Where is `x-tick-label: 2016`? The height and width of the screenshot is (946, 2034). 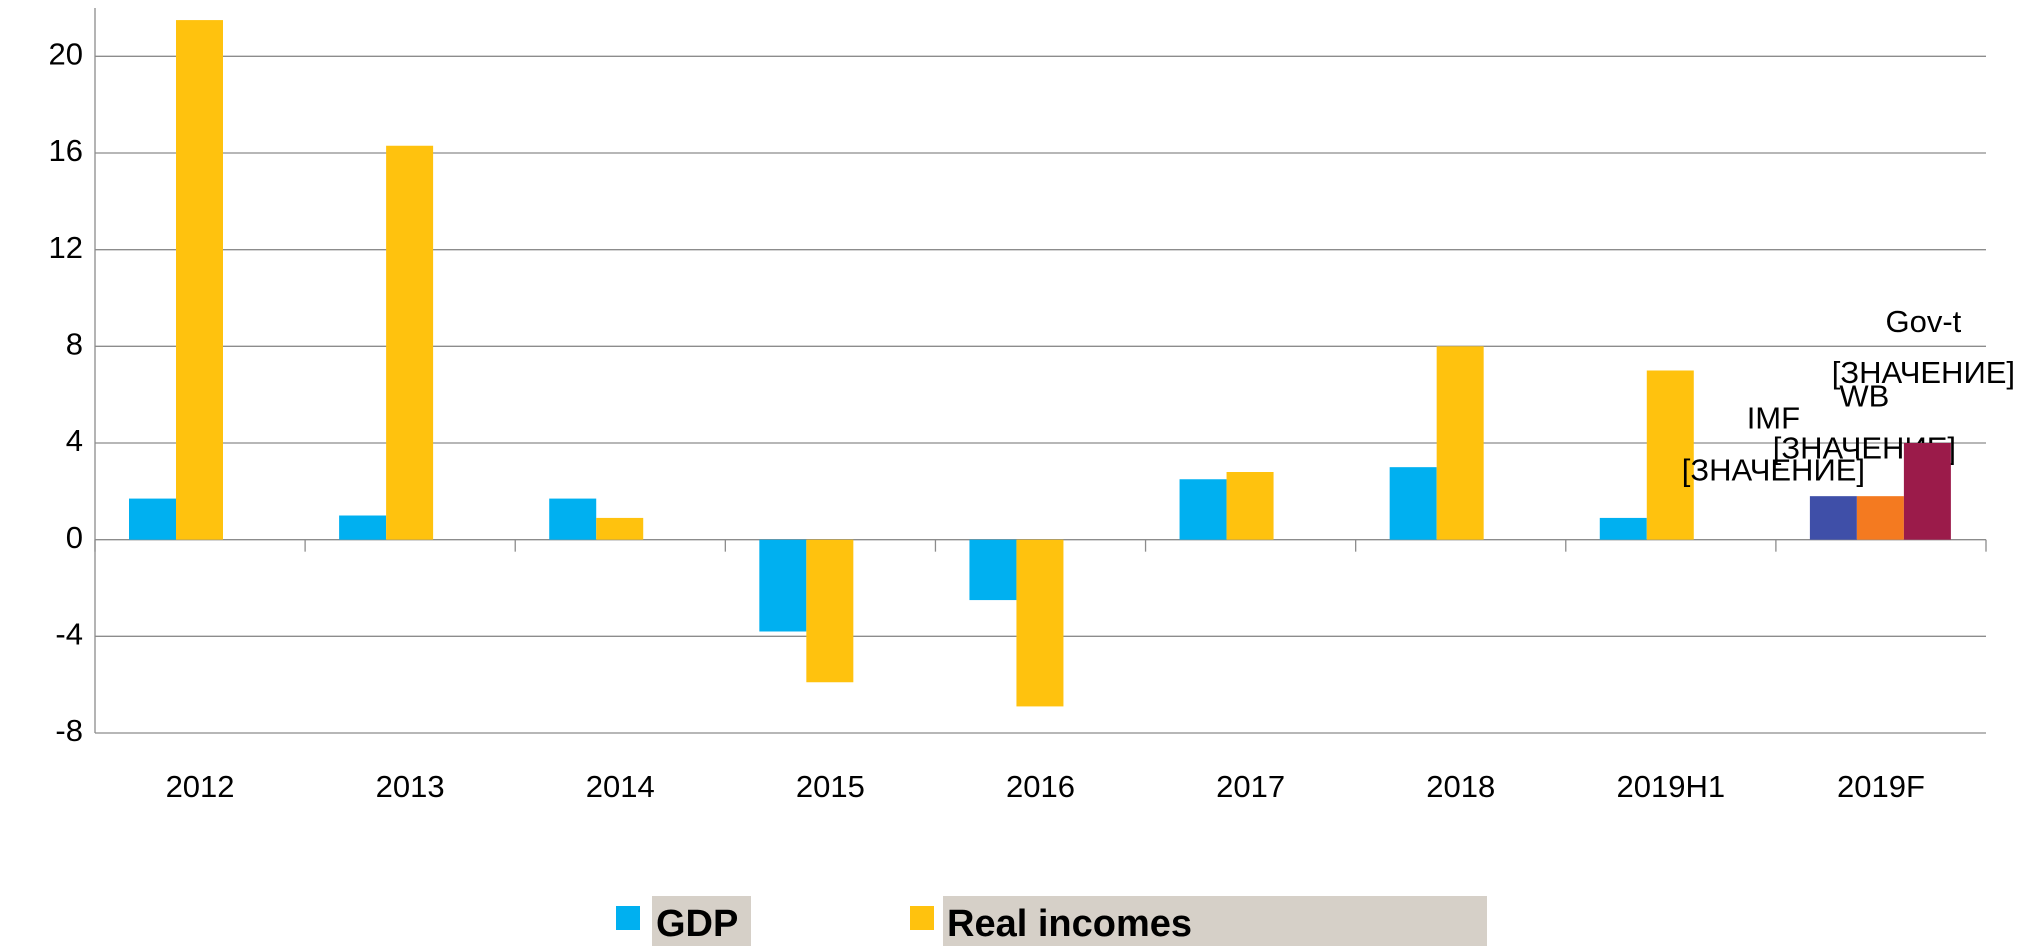 x-tick-label: 2016 is located at coordinates (1040, 786).